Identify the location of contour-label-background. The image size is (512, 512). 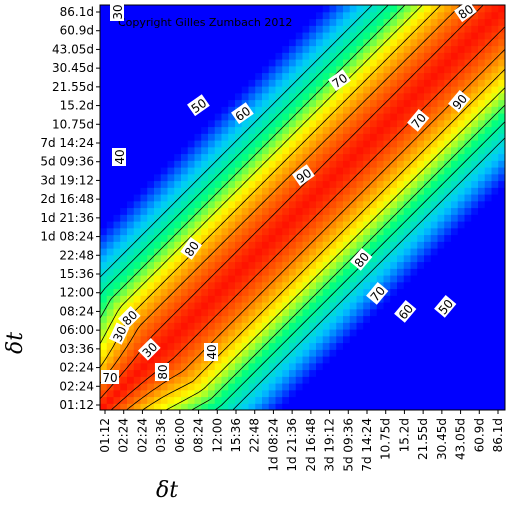
(198, 105).